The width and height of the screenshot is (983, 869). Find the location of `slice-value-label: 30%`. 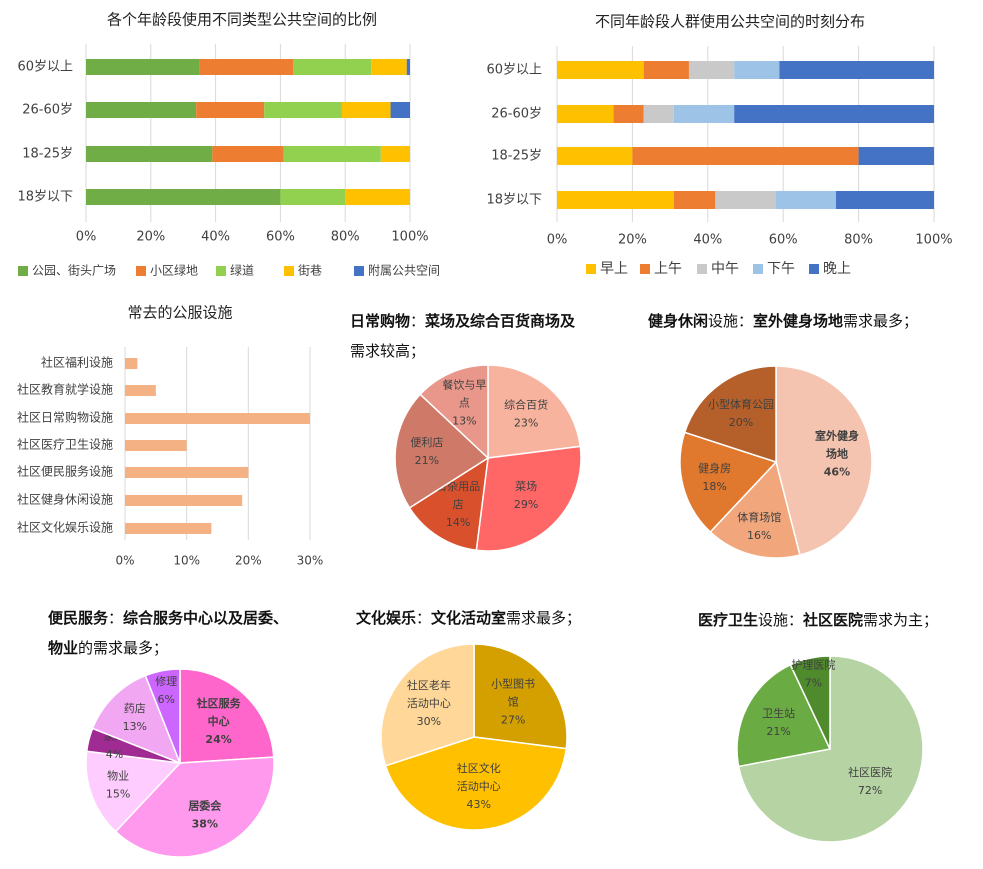

slice-value-label: 30% is located at coordinates (429, 721).